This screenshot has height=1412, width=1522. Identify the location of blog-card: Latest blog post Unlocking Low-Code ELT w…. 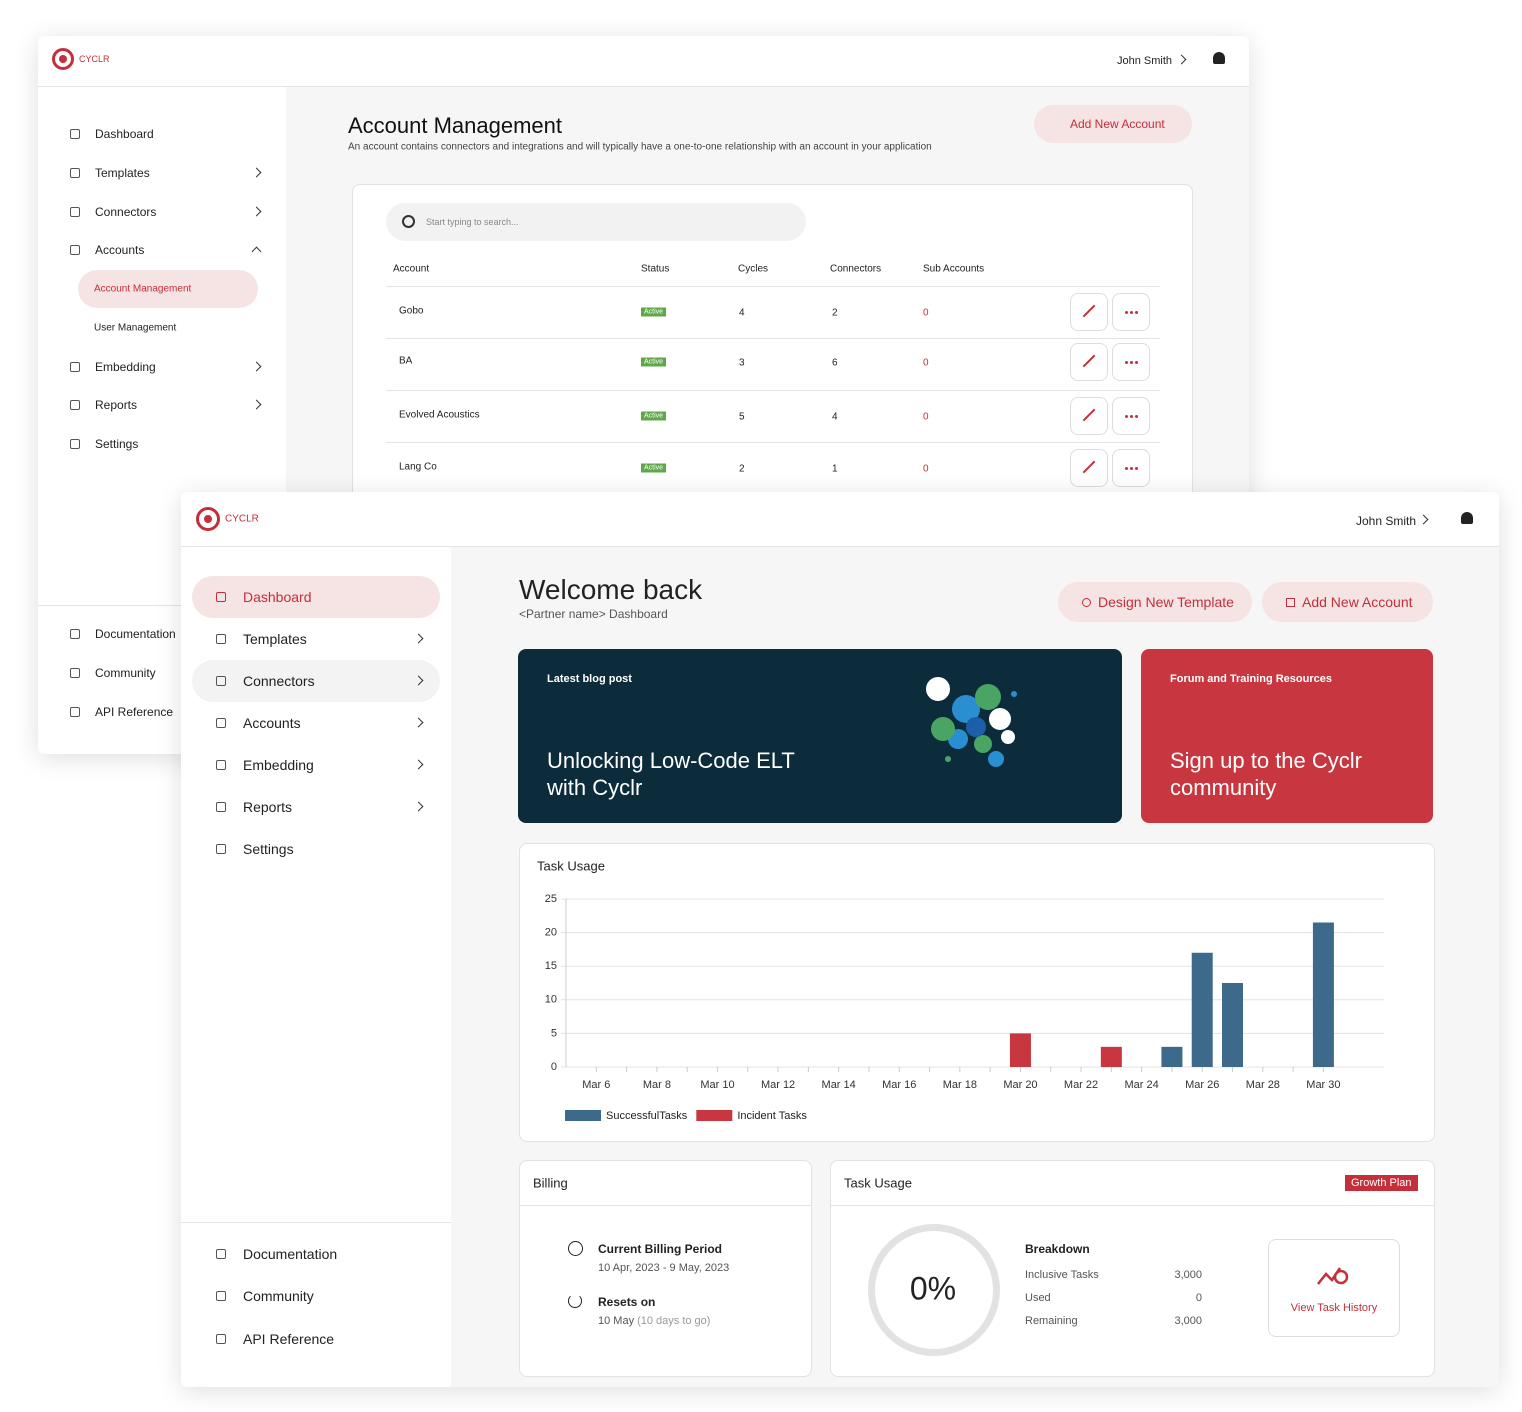
(820, 736).